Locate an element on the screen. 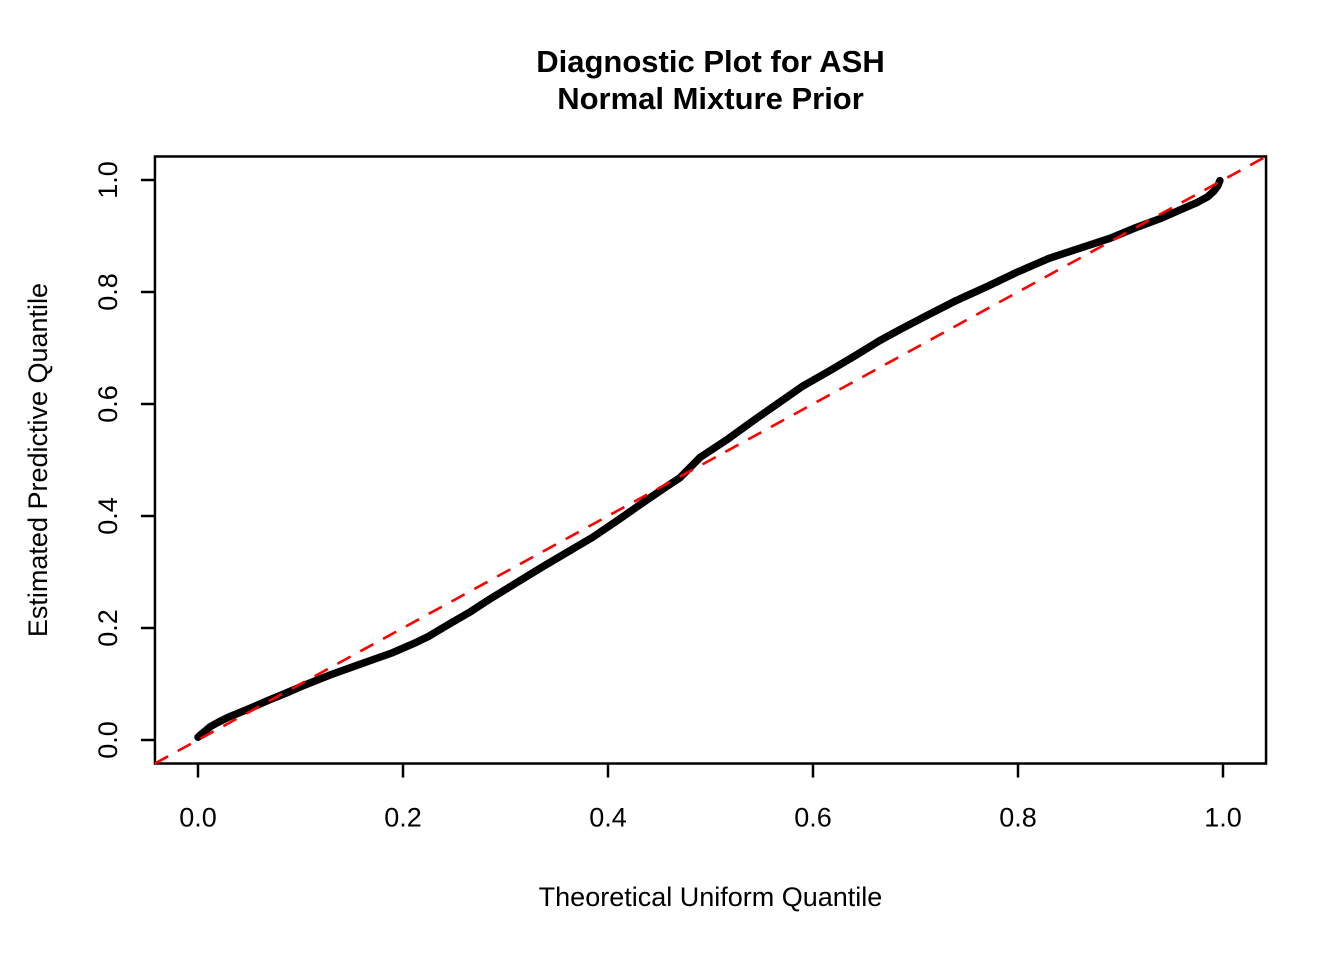 The image size is (1344, 960). y-tick-label: 0.6 is located at coordinates (108, 404).